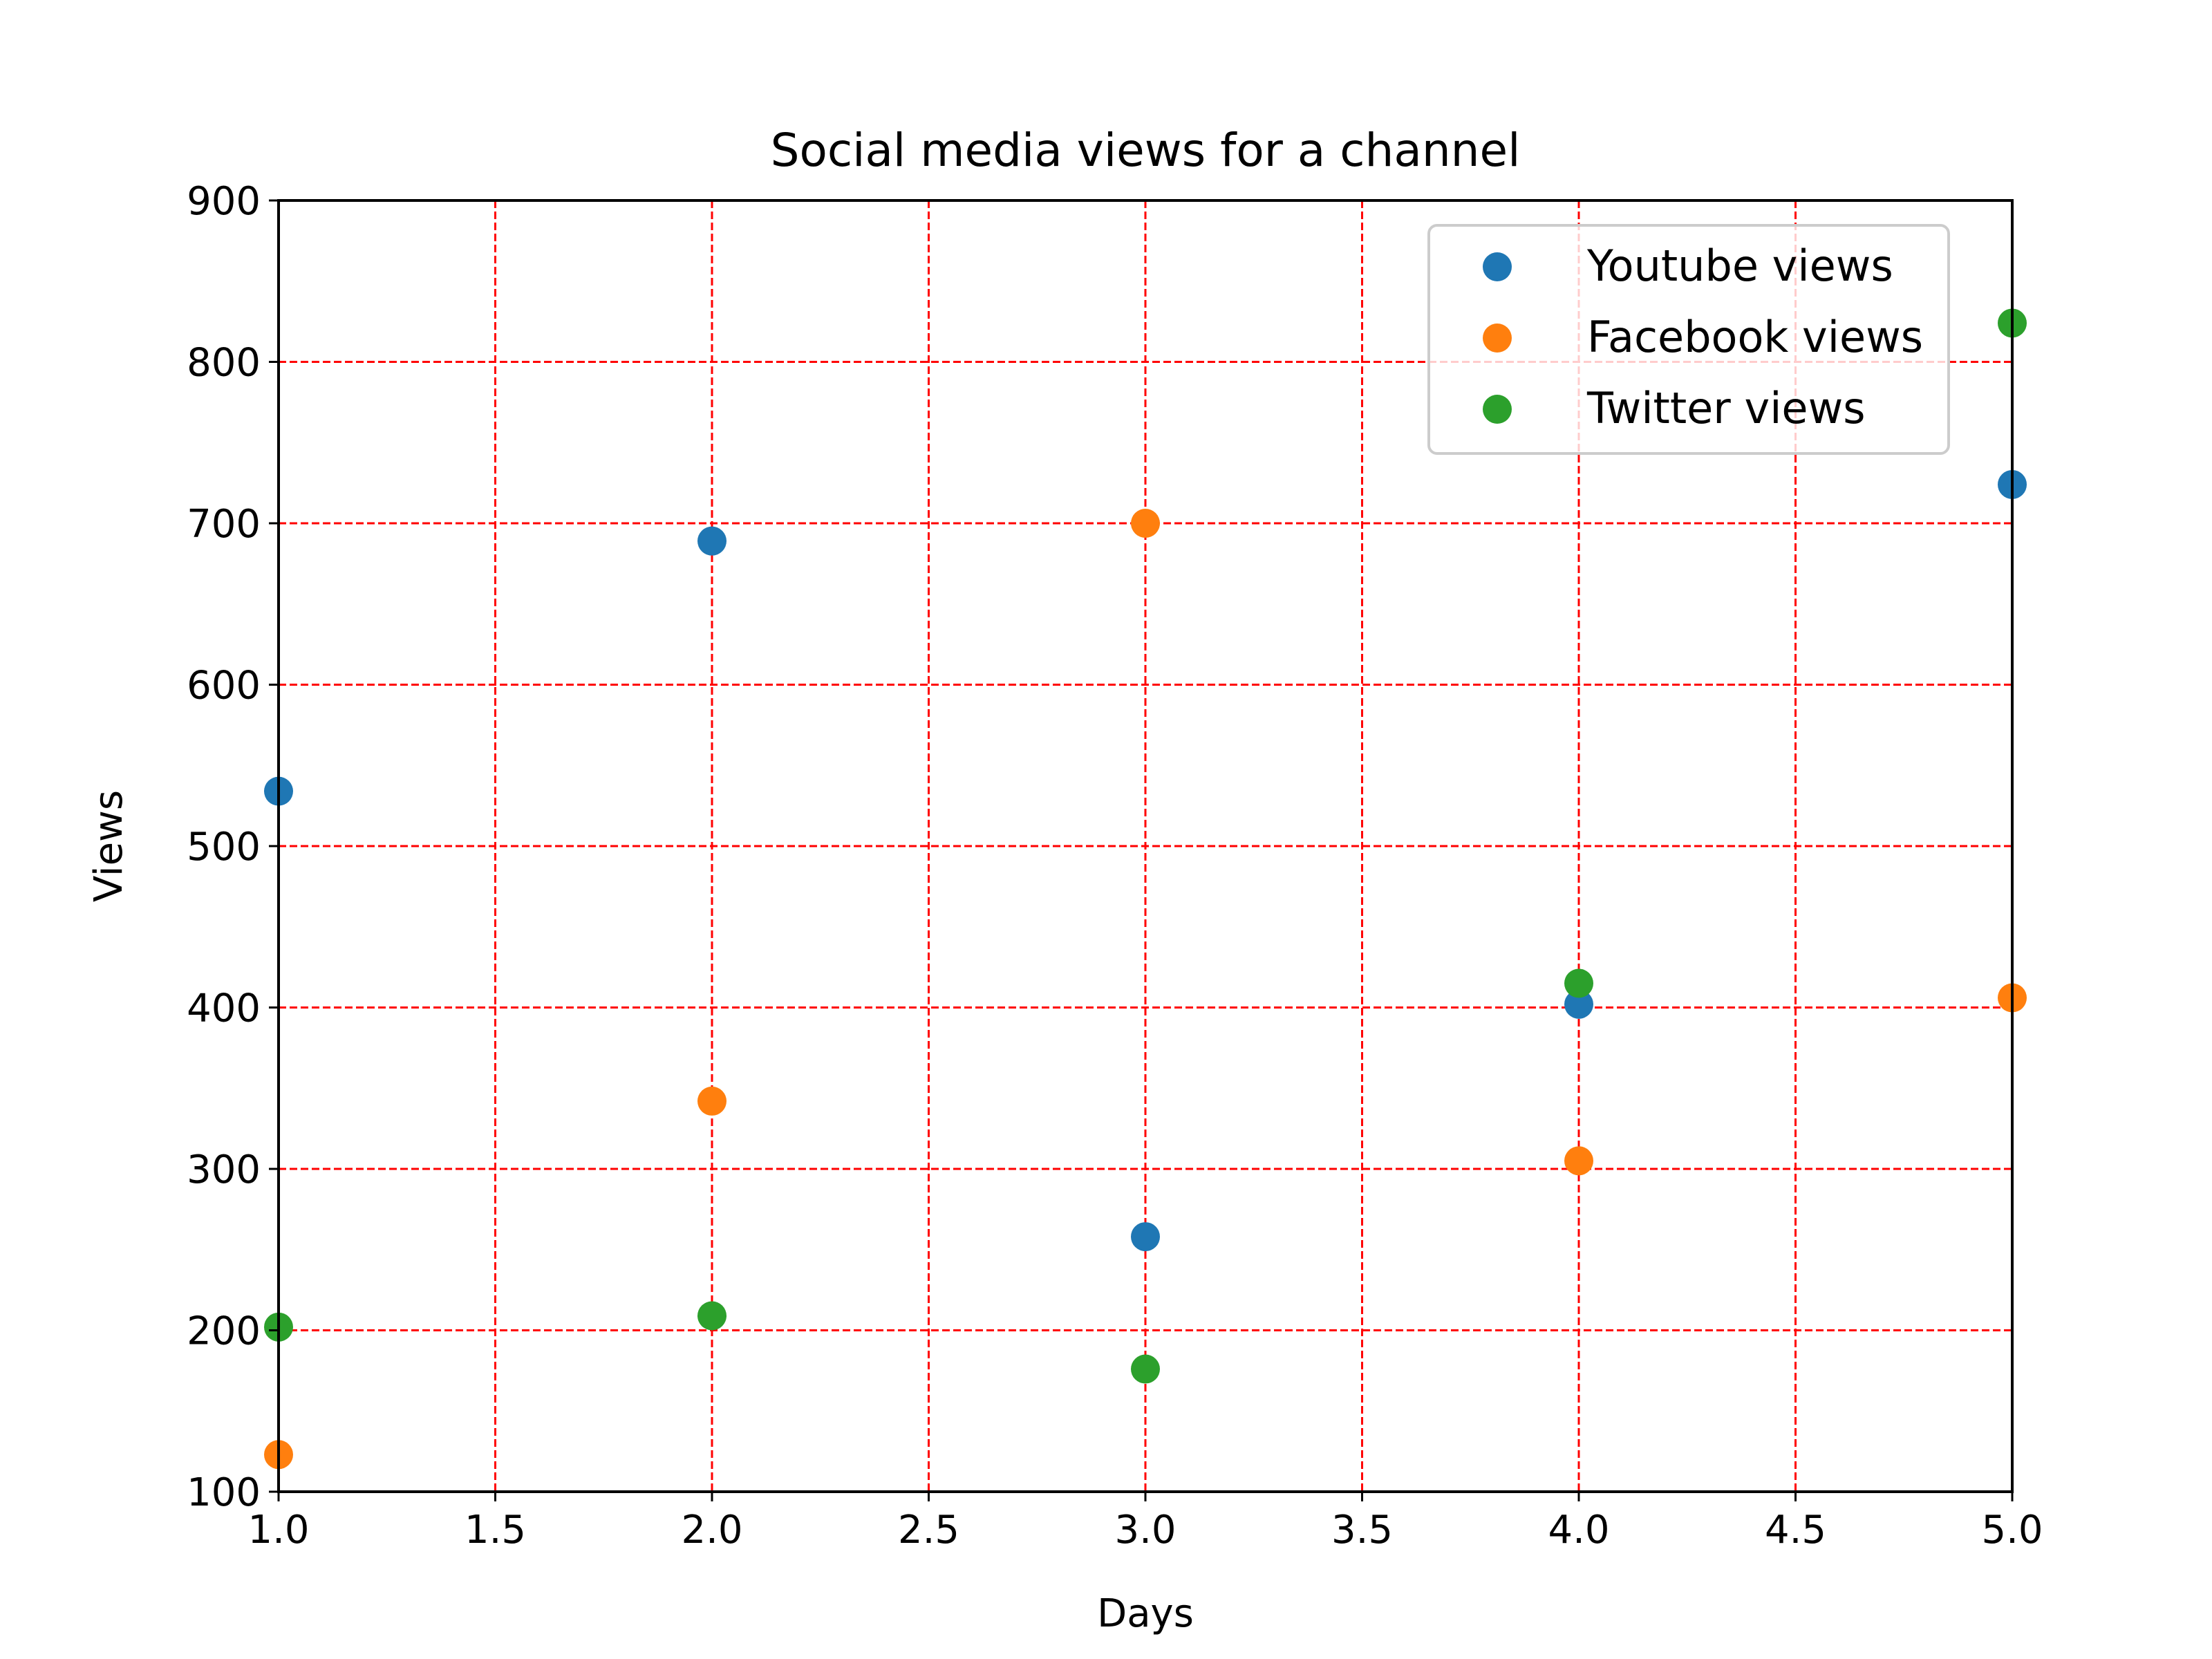  I want to click on legend: Youtube views Facebook views Twitter views, so click(1689, 339).